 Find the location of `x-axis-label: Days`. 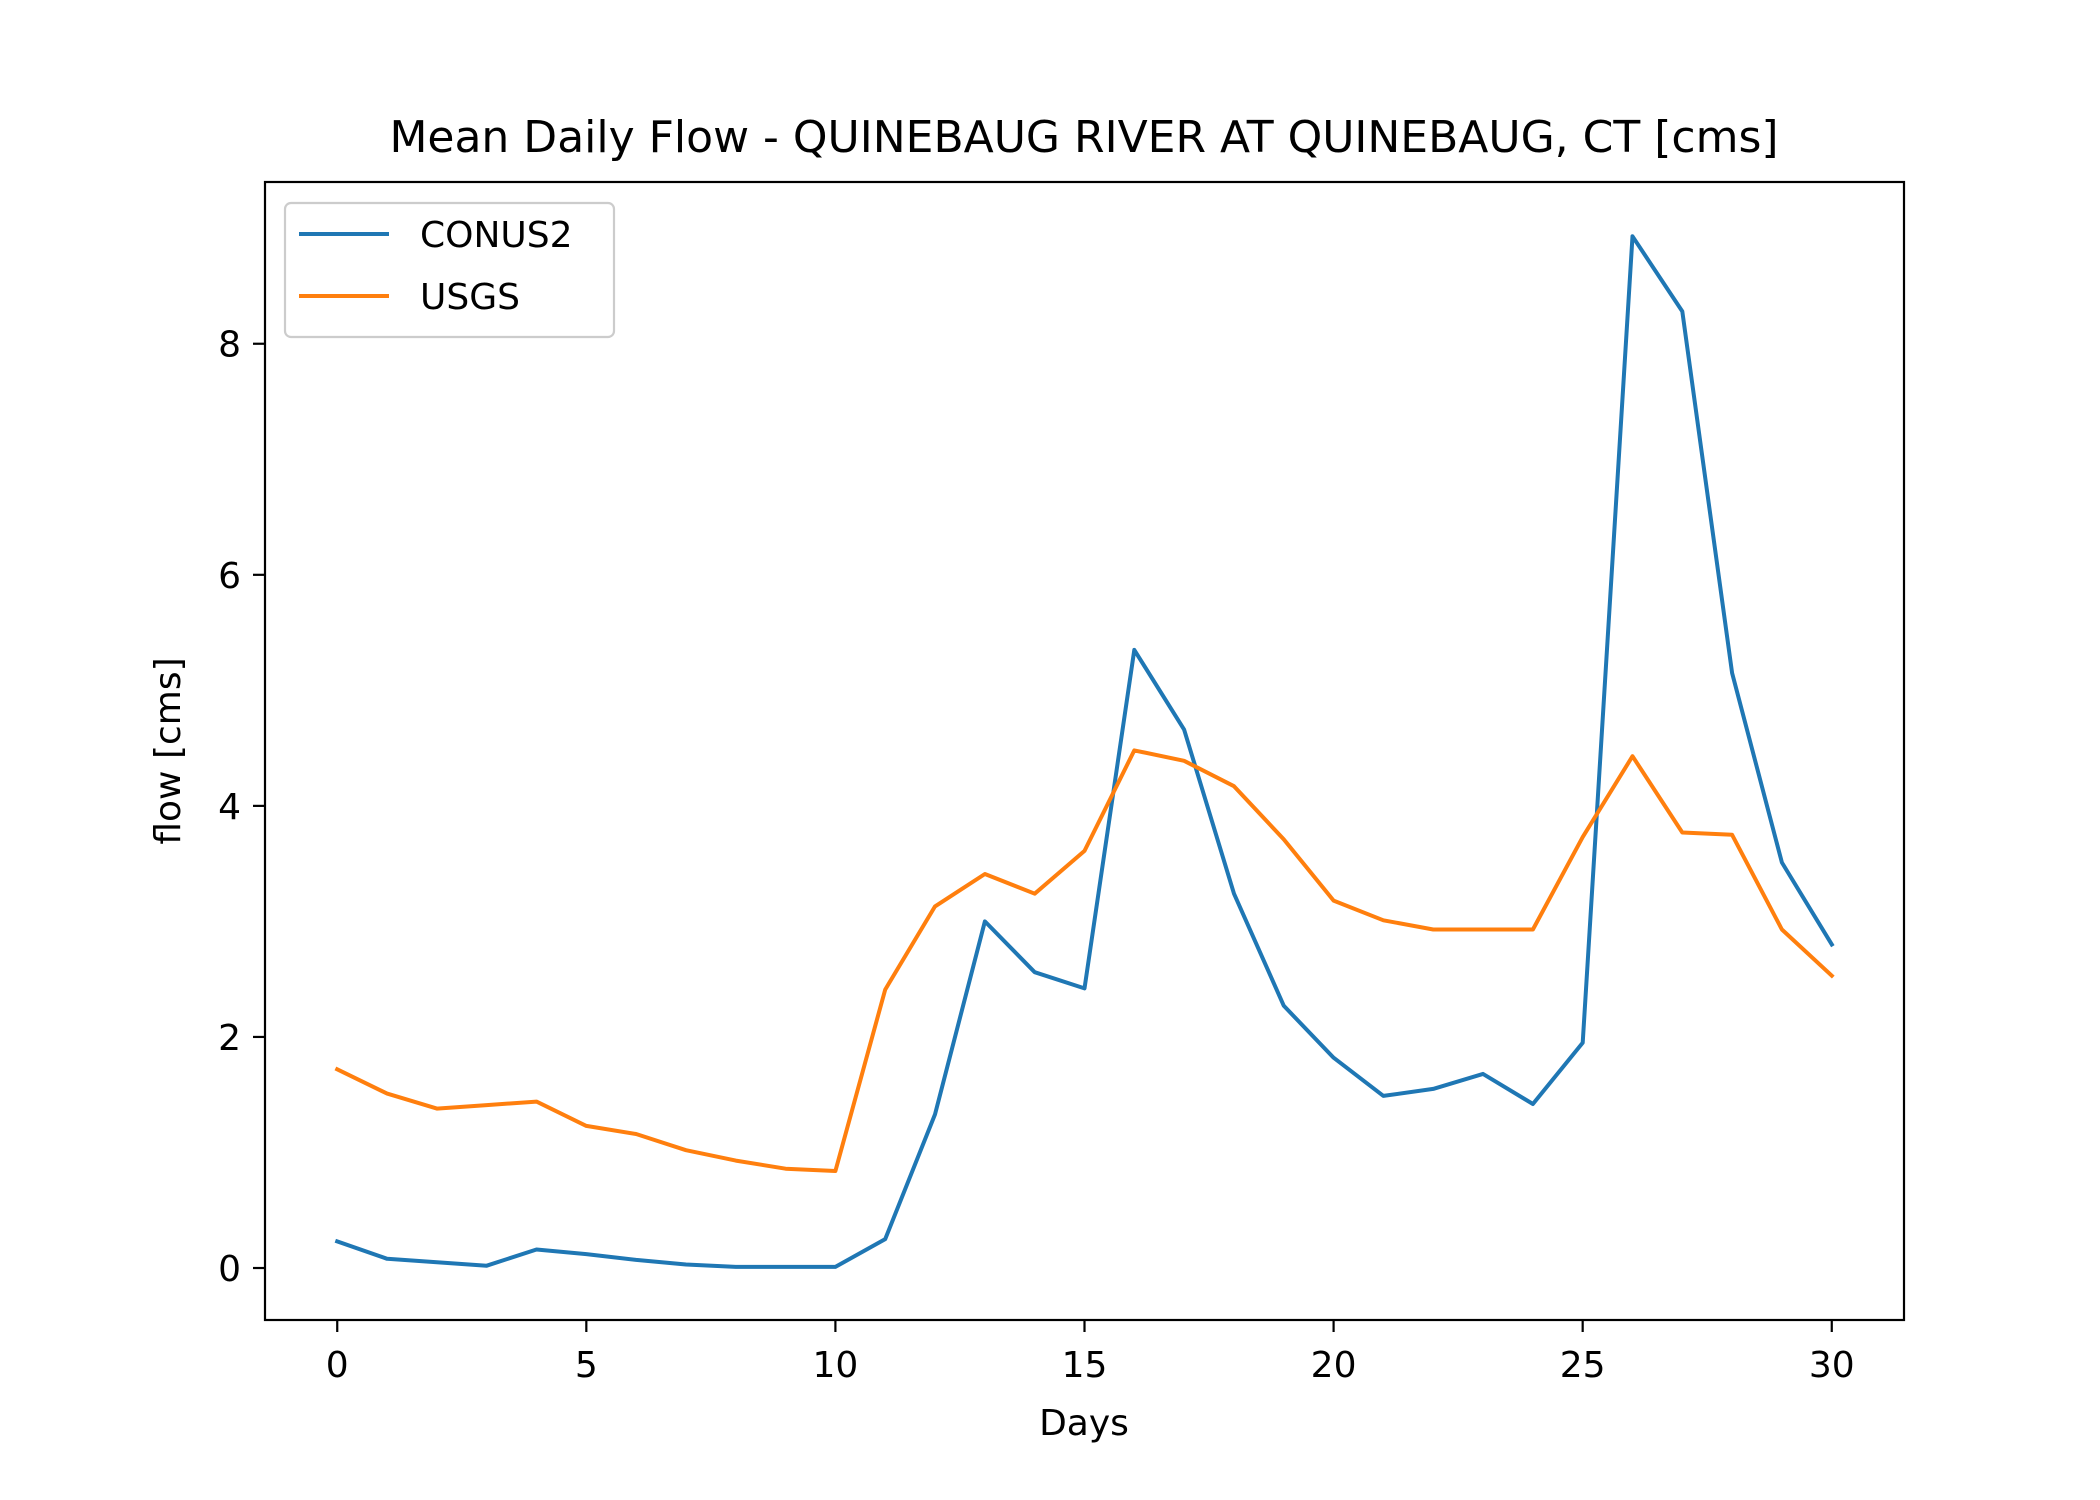

x-axis-label: Days is located at coordinates (1084, 1423).